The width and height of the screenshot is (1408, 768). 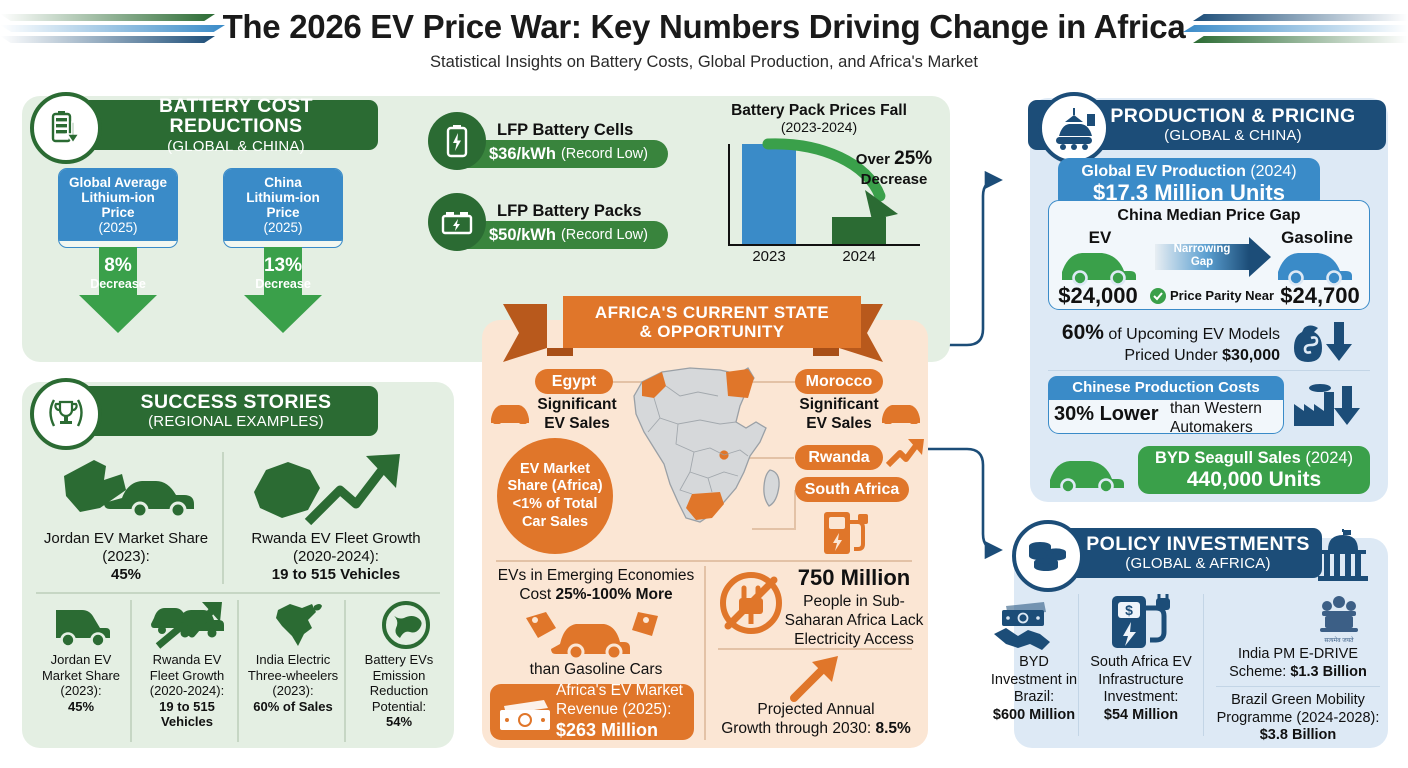 I want to click on growth-l2-bold: 8.5%, so click(x=893, y=729).